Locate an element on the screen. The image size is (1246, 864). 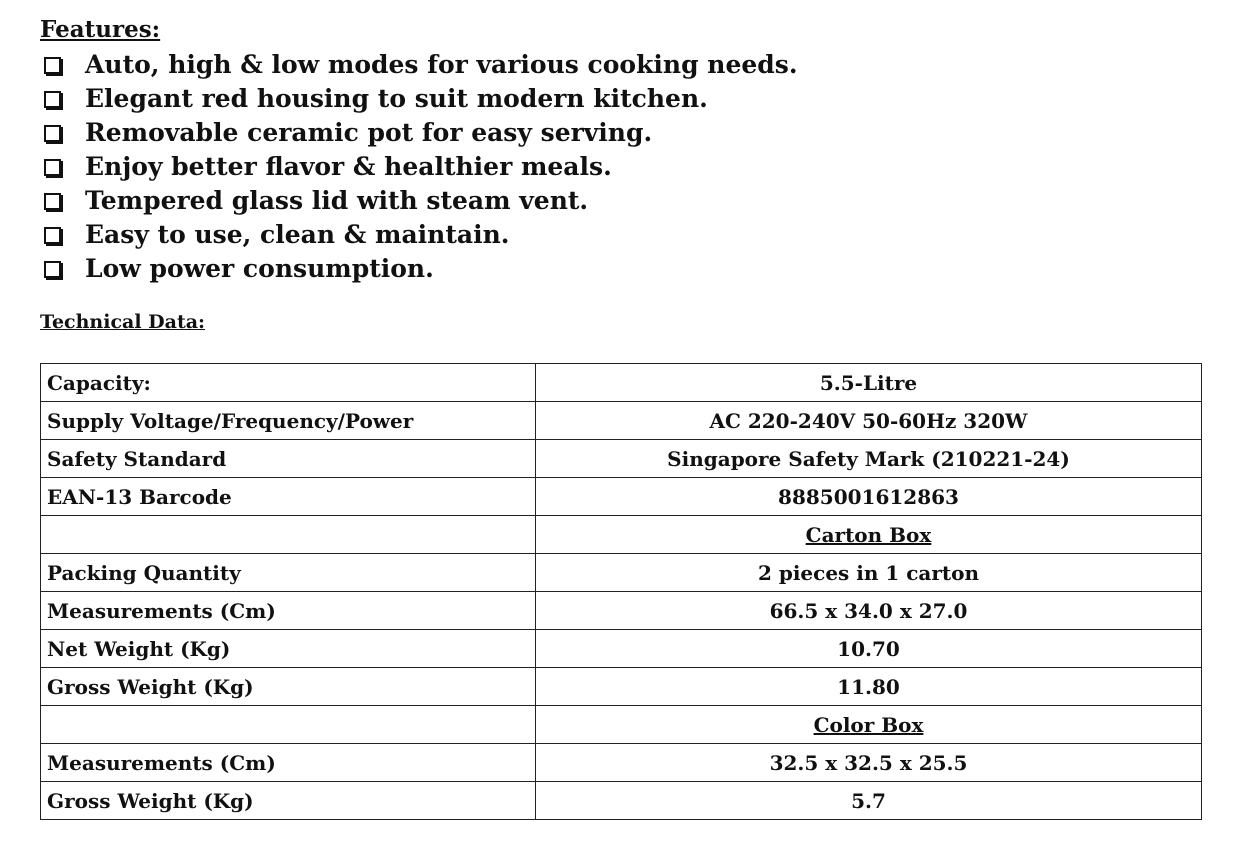
table-row: Capacity: 5.5-Litre is located at coordinates (621, 382).